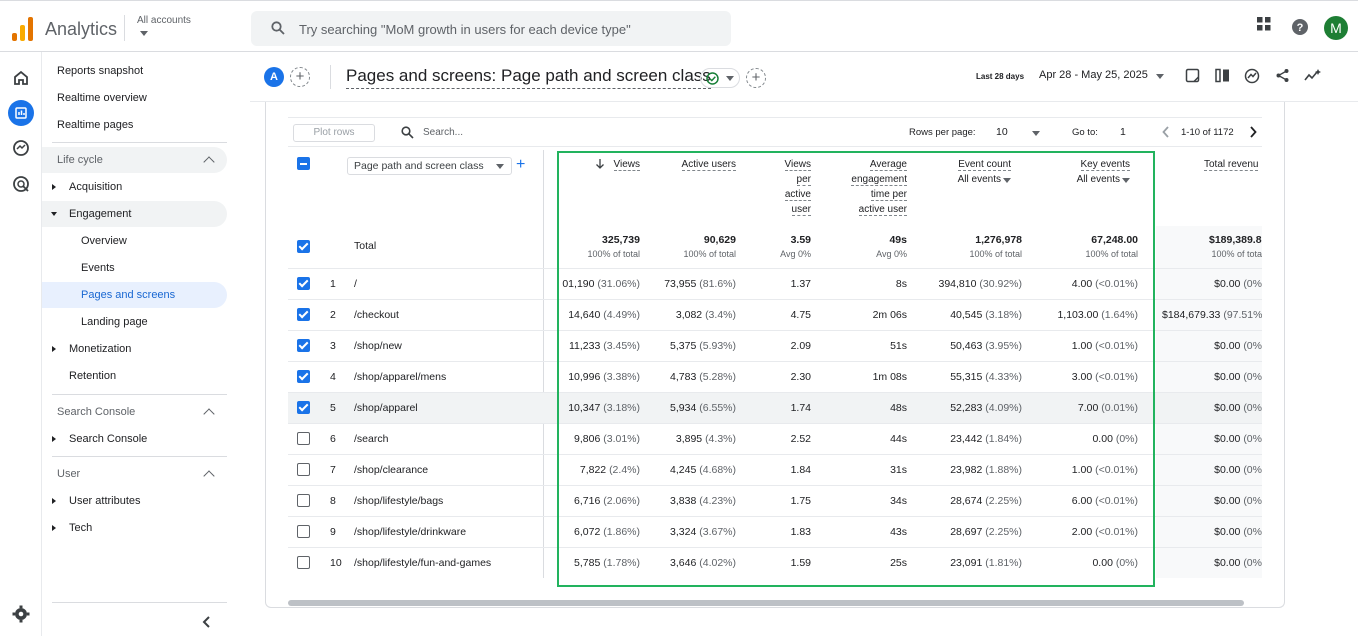 Image resolution: width=1358 pixels, height=636 pixels. What do you see at coordinates (102, 98) in the screenshot?
I see `sidebar-item-realtime-overview: Realtime overview` at bounding box center [102, 98].